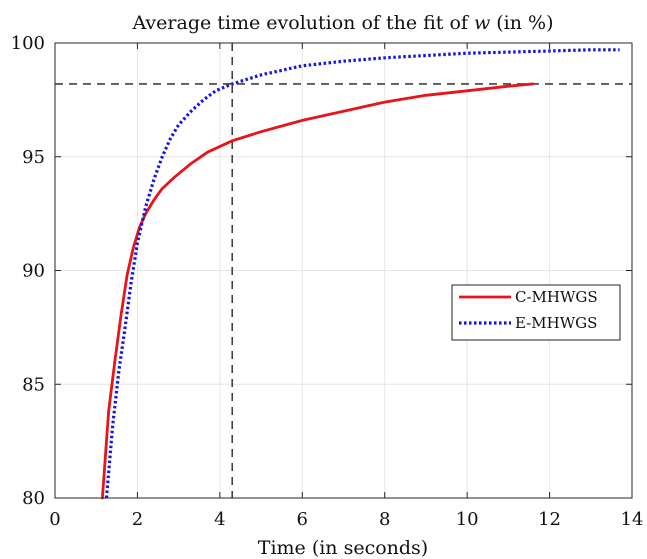  I want to click on y-tick-label: 100, so click(28, 43).